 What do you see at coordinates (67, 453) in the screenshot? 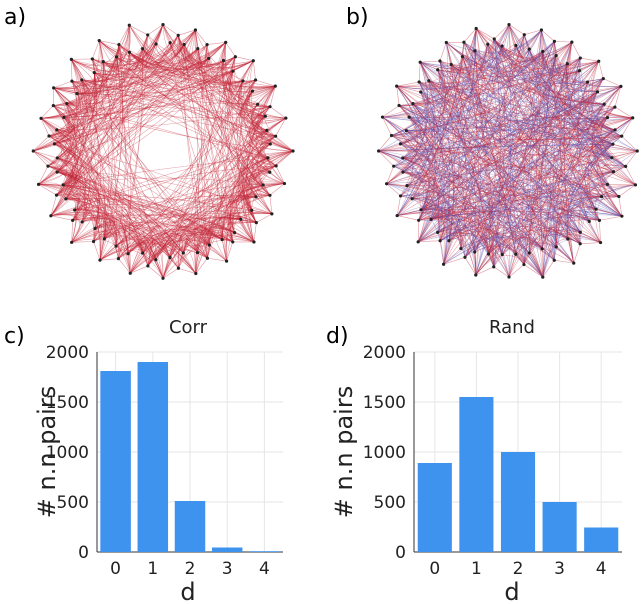
I see `y-tick-label: 1000` at bounding box center [67, 453].